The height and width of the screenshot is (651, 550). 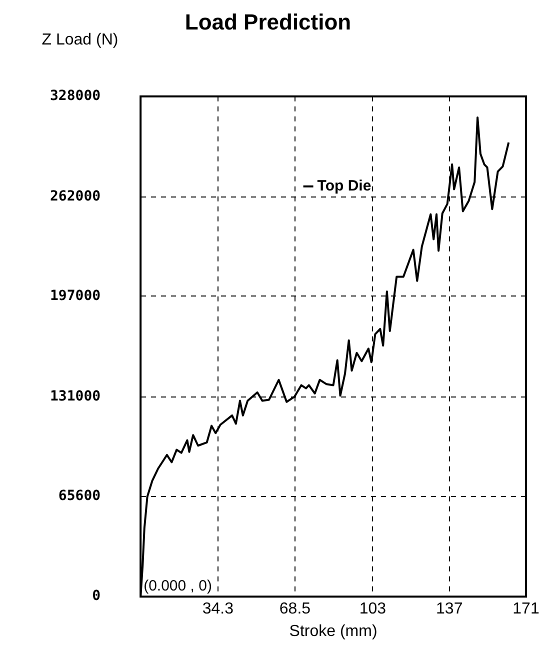 I want to click on x-tick-label: 137, so click(x=449, y=609).